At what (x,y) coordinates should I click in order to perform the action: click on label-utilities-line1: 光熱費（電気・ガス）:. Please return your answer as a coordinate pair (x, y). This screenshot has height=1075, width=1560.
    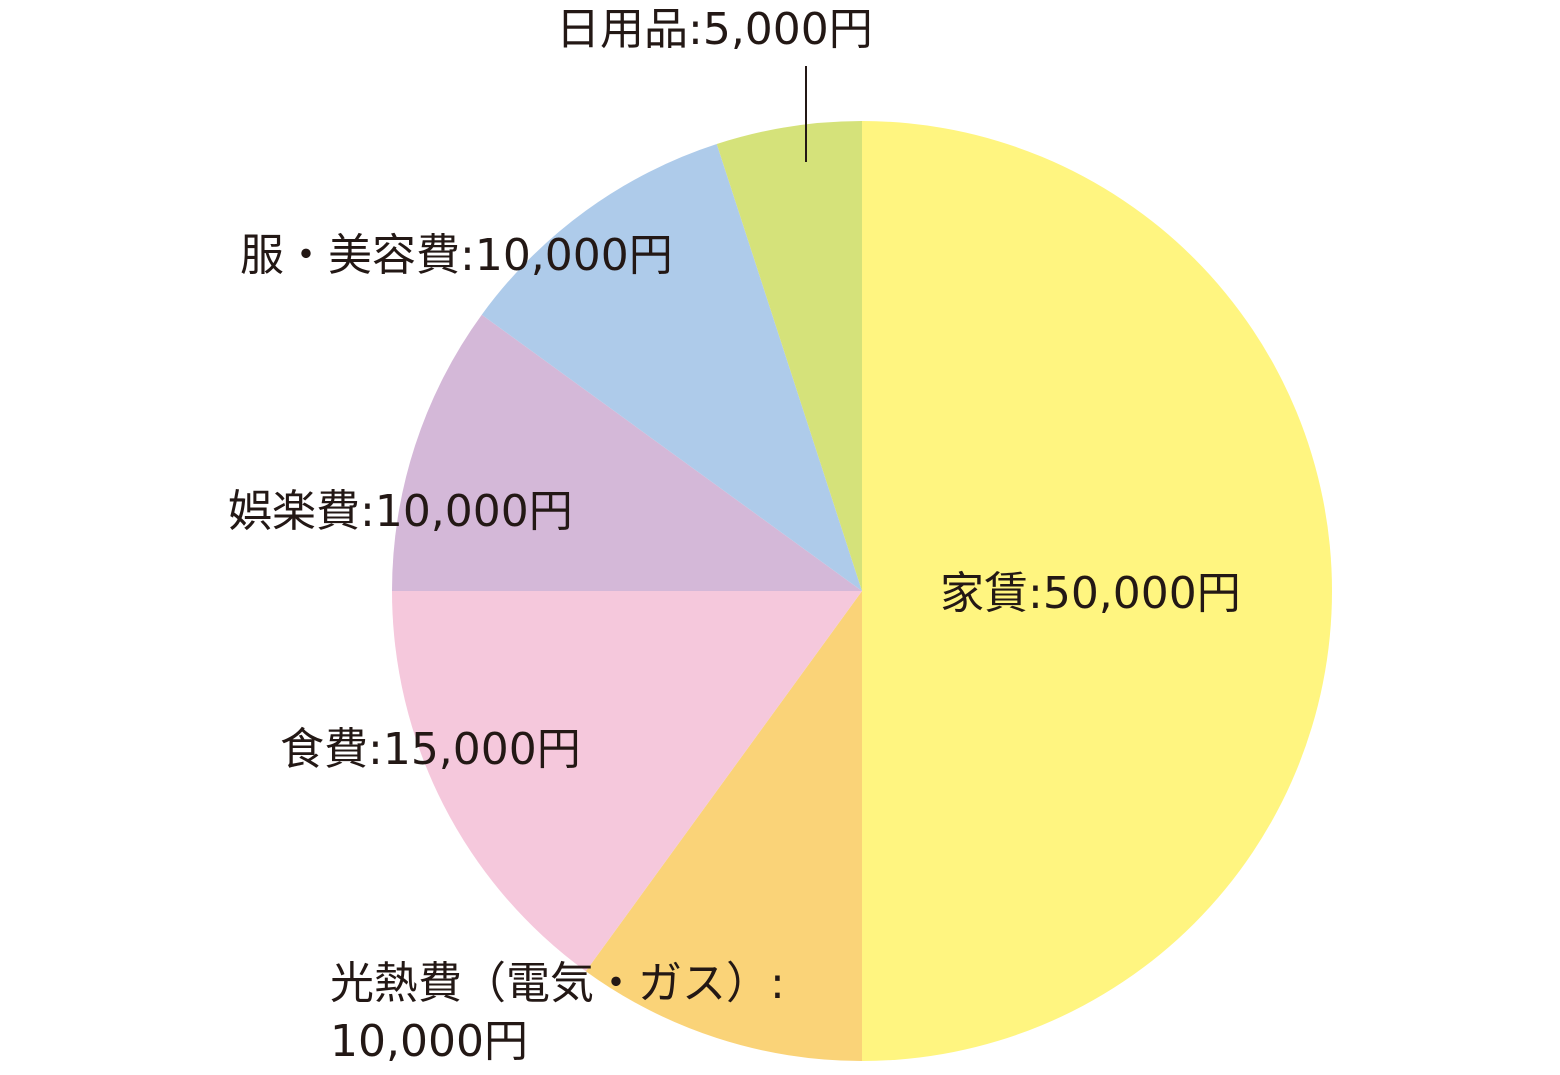
    Looking at the image, I should click on (557, 983).